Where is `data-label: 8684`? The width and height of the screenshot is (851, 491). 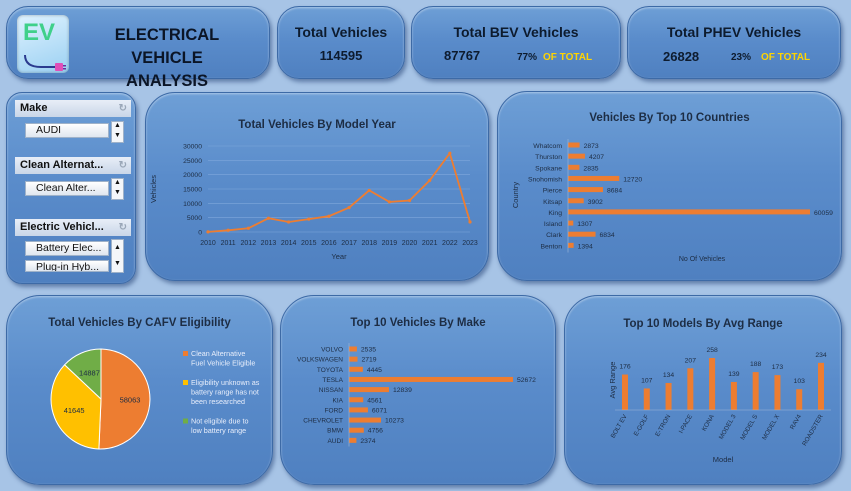 data-label: 8684 is located at coordinates (614, 191).